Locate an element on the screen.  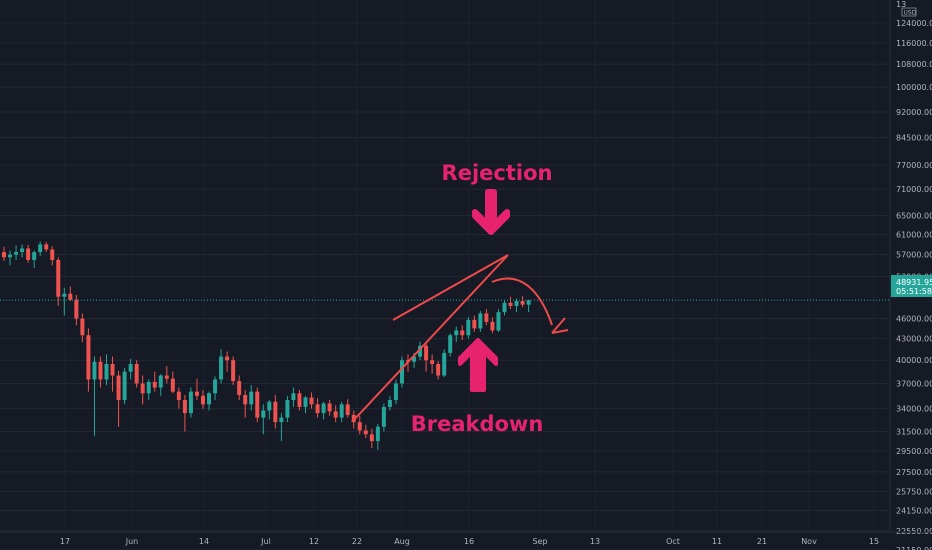
current-price-value: 48931.95 is located at coordinates (914, 282).